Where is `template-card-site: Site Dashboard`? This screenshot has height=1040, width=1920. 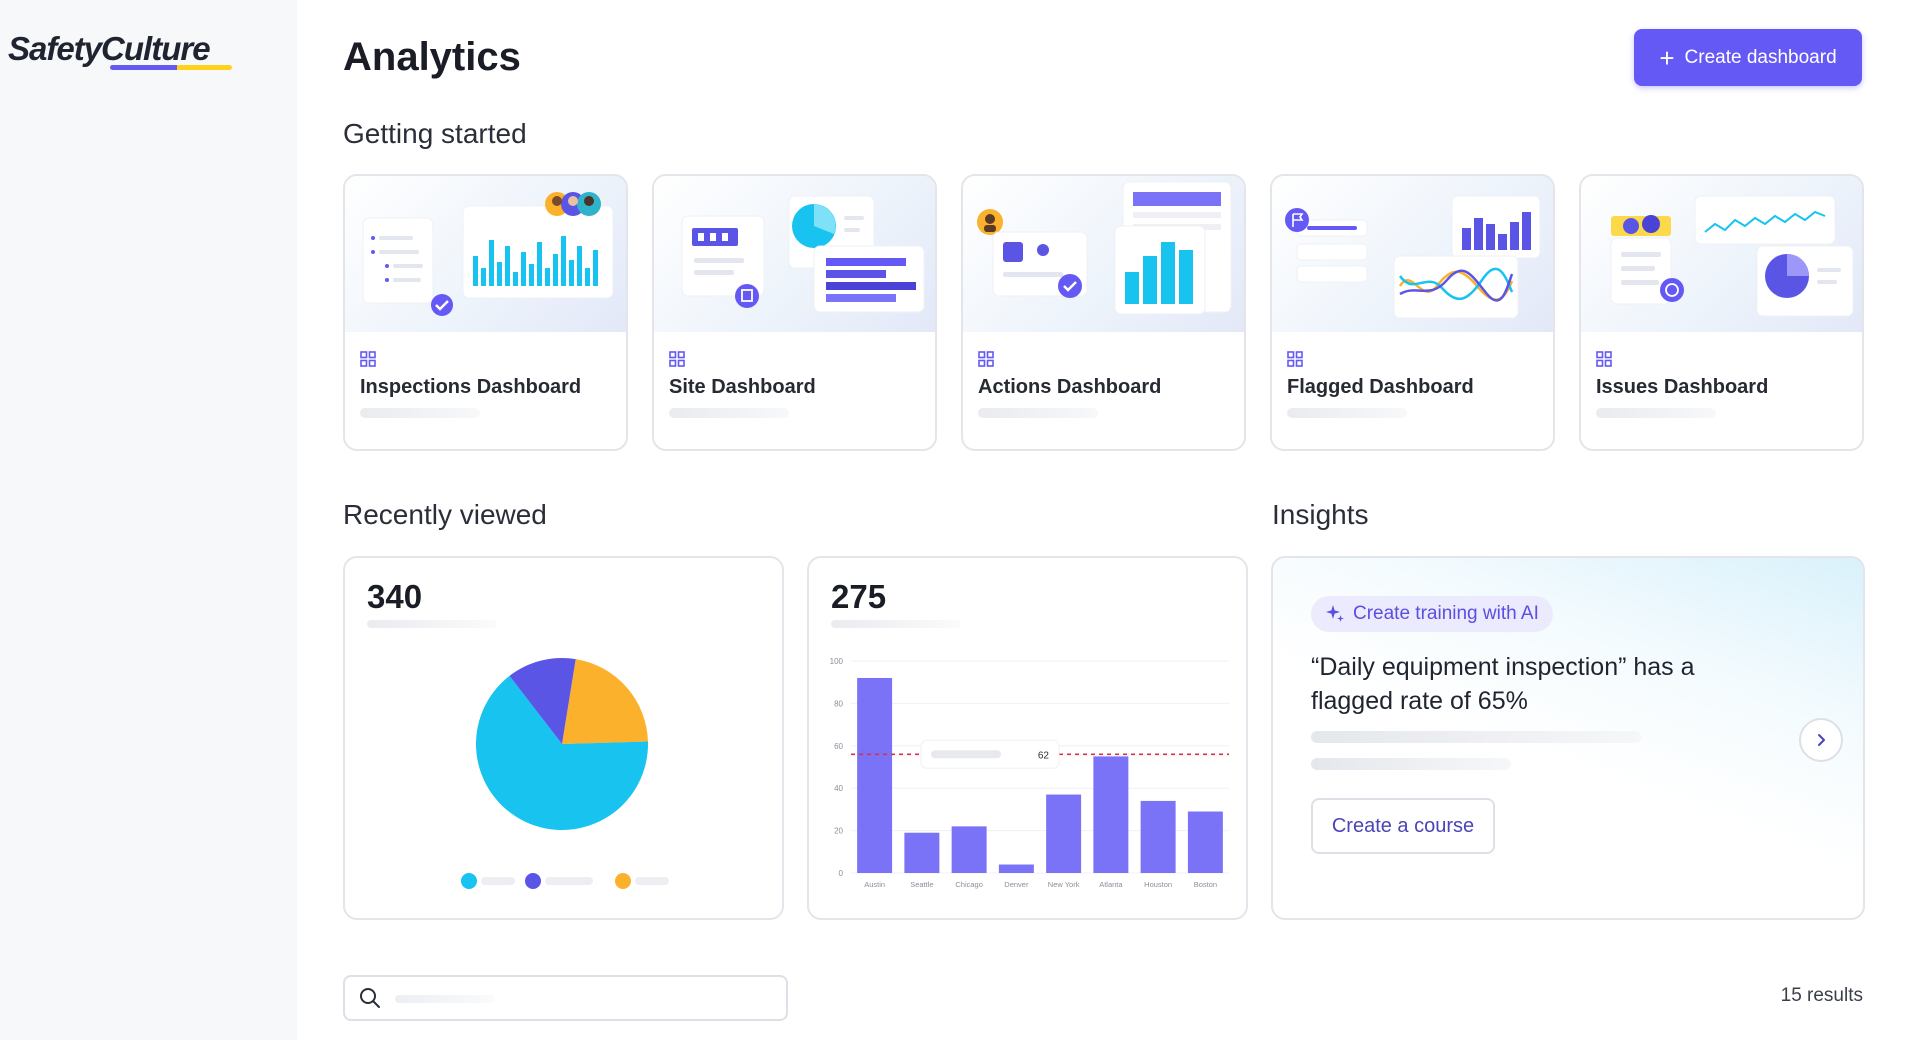
template-card-site: Site Dashboard is located at coordinates (794, 312).